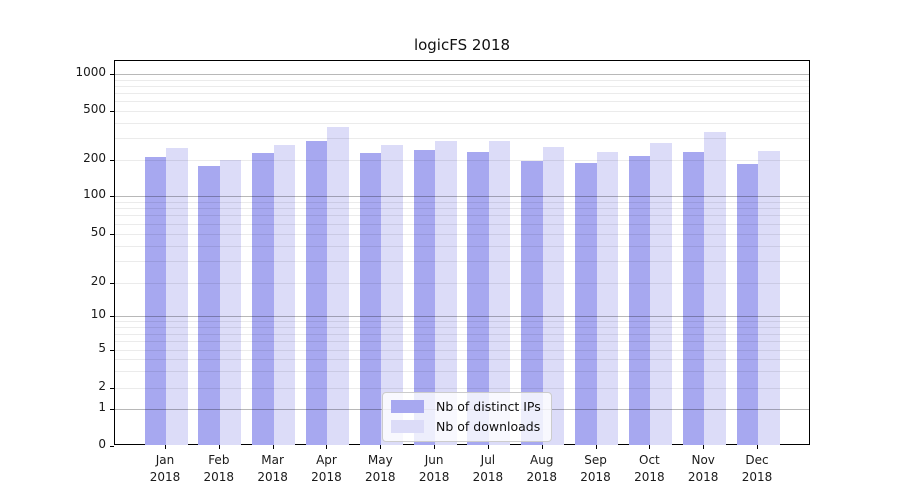  I want to click on y-tick-label: 0, so click(102, 444).